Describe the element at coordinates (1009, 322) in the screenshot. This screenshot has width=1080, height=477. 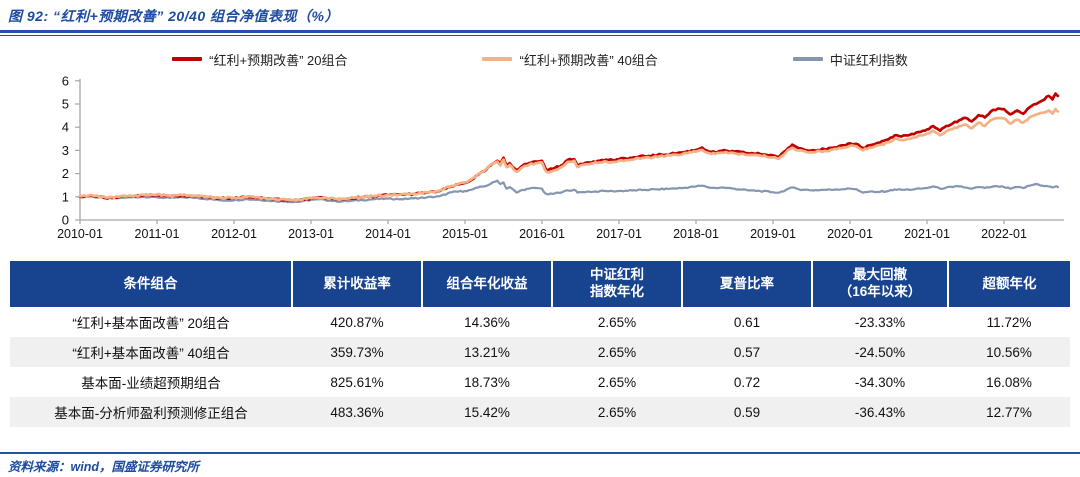
I see `metric-value-cell: 11.72%` at that location.